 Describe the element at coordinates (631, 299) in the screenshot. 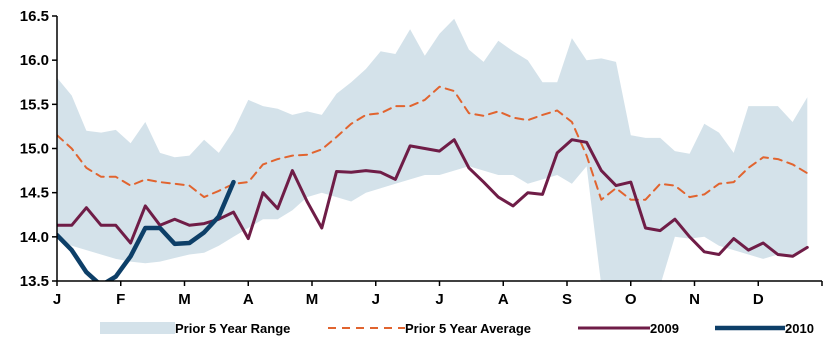

I see `x-tick-label: O` at that location.